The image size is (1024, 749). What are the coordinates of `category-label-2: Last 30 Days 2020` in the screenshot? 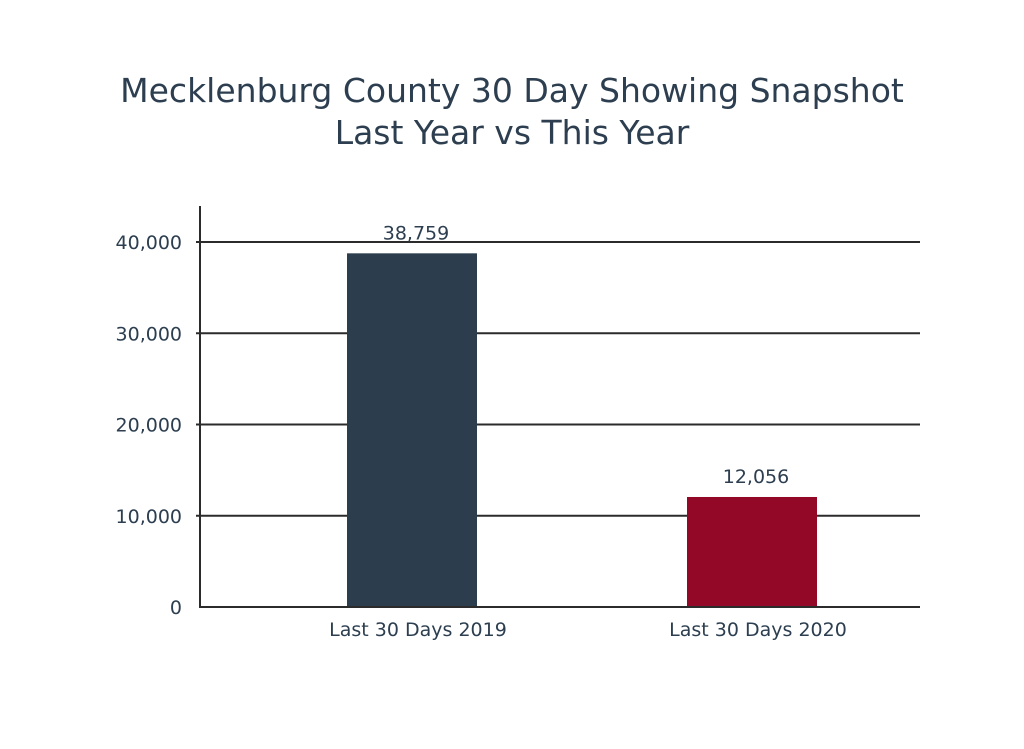 It's located at (758, 630).